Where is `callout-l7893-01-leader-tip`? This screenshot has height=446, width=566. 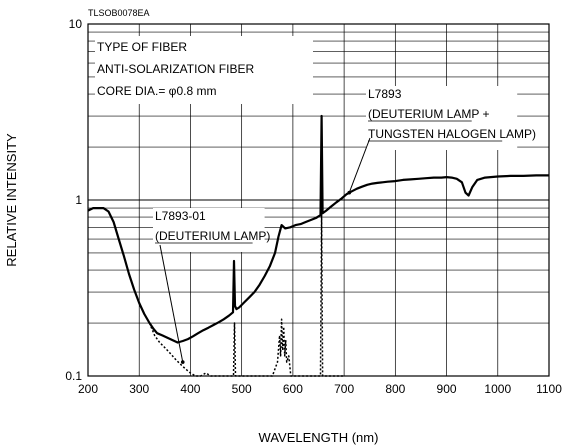
callout-l7893-01-leader-tip is located at coordinates (182, 362).